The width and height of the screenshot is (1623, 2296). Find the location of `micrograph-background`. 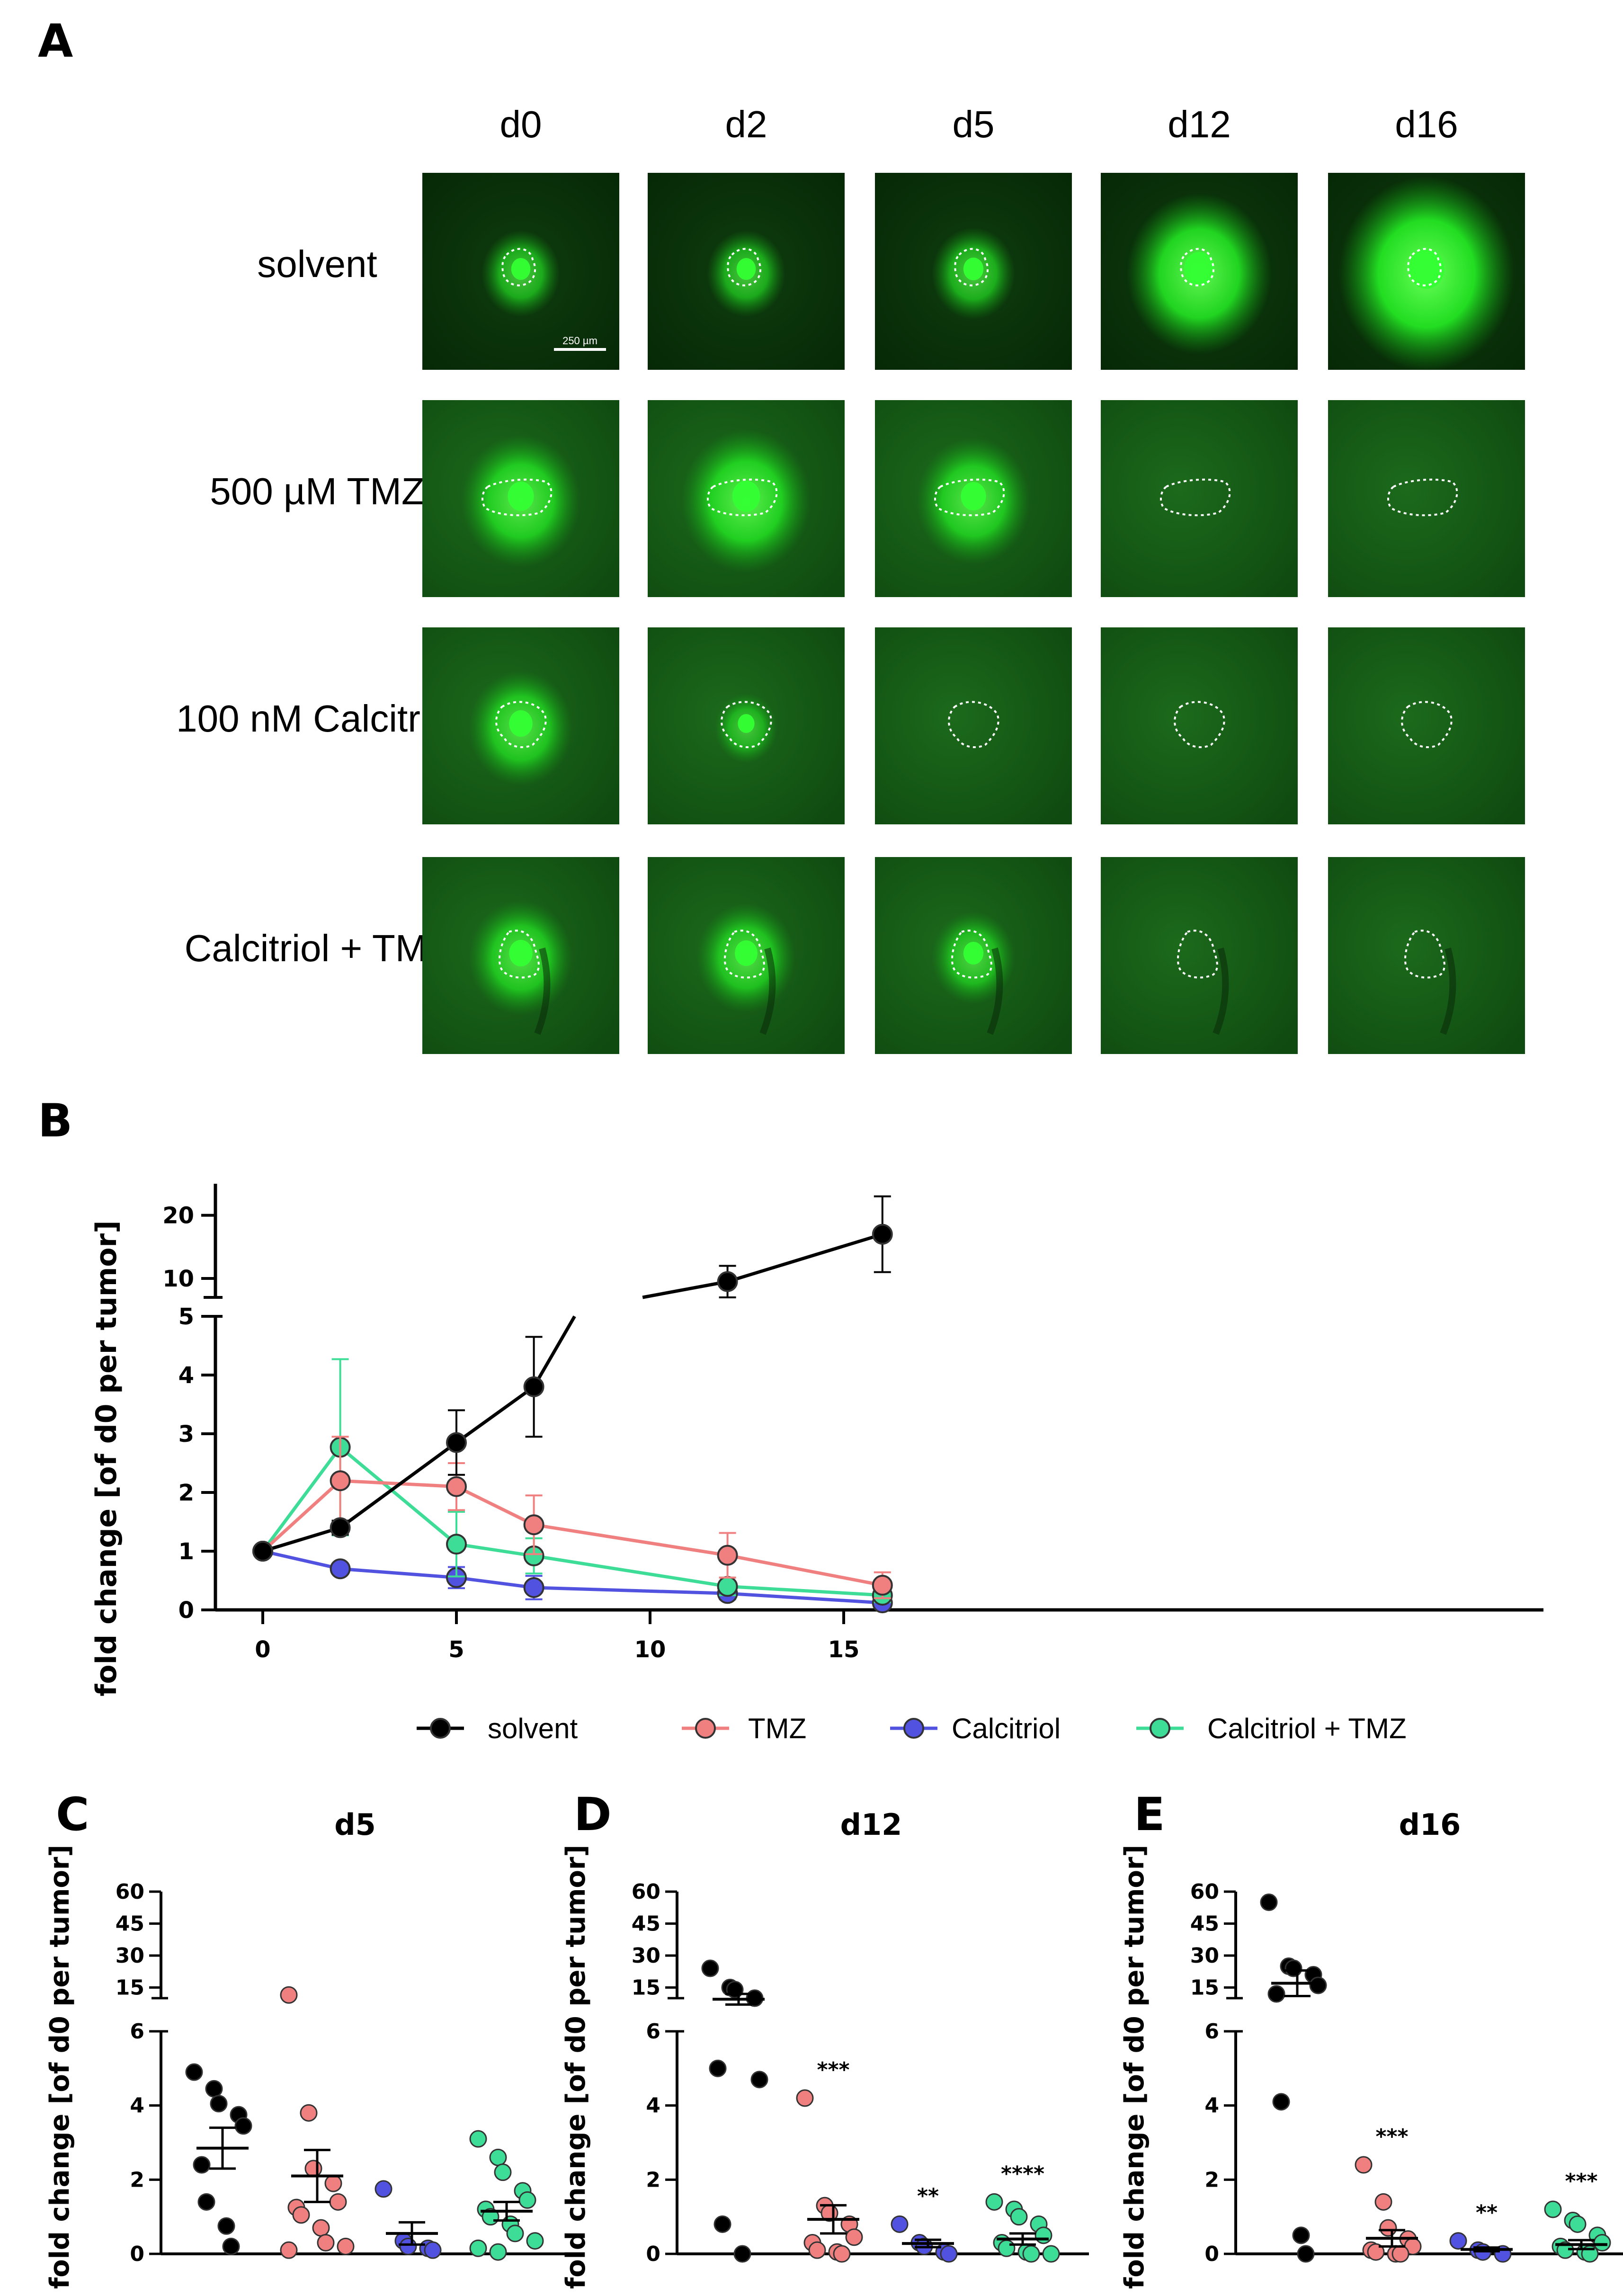

micrograph-background is located at coordinates (1426, 725).